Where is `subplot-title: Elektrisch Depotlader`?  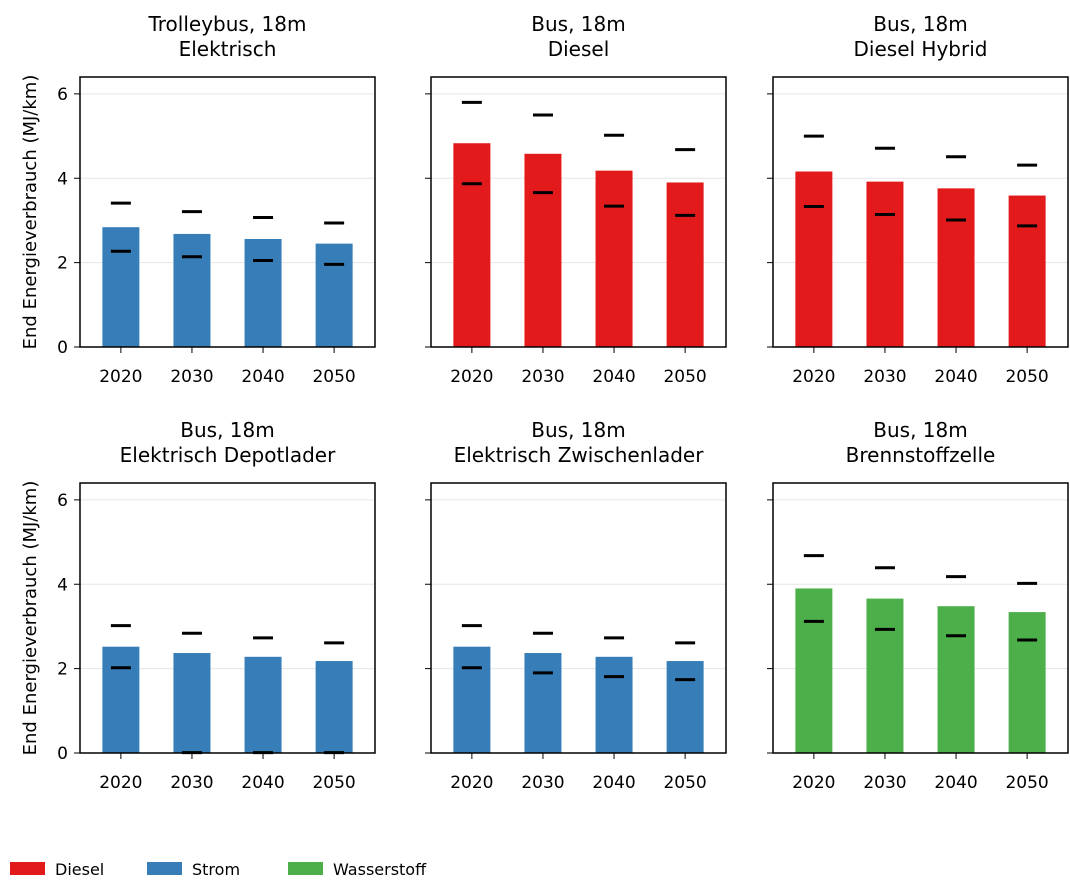 subplot-title: Elektrisch Depotlader is located at coordinates (228, 455).